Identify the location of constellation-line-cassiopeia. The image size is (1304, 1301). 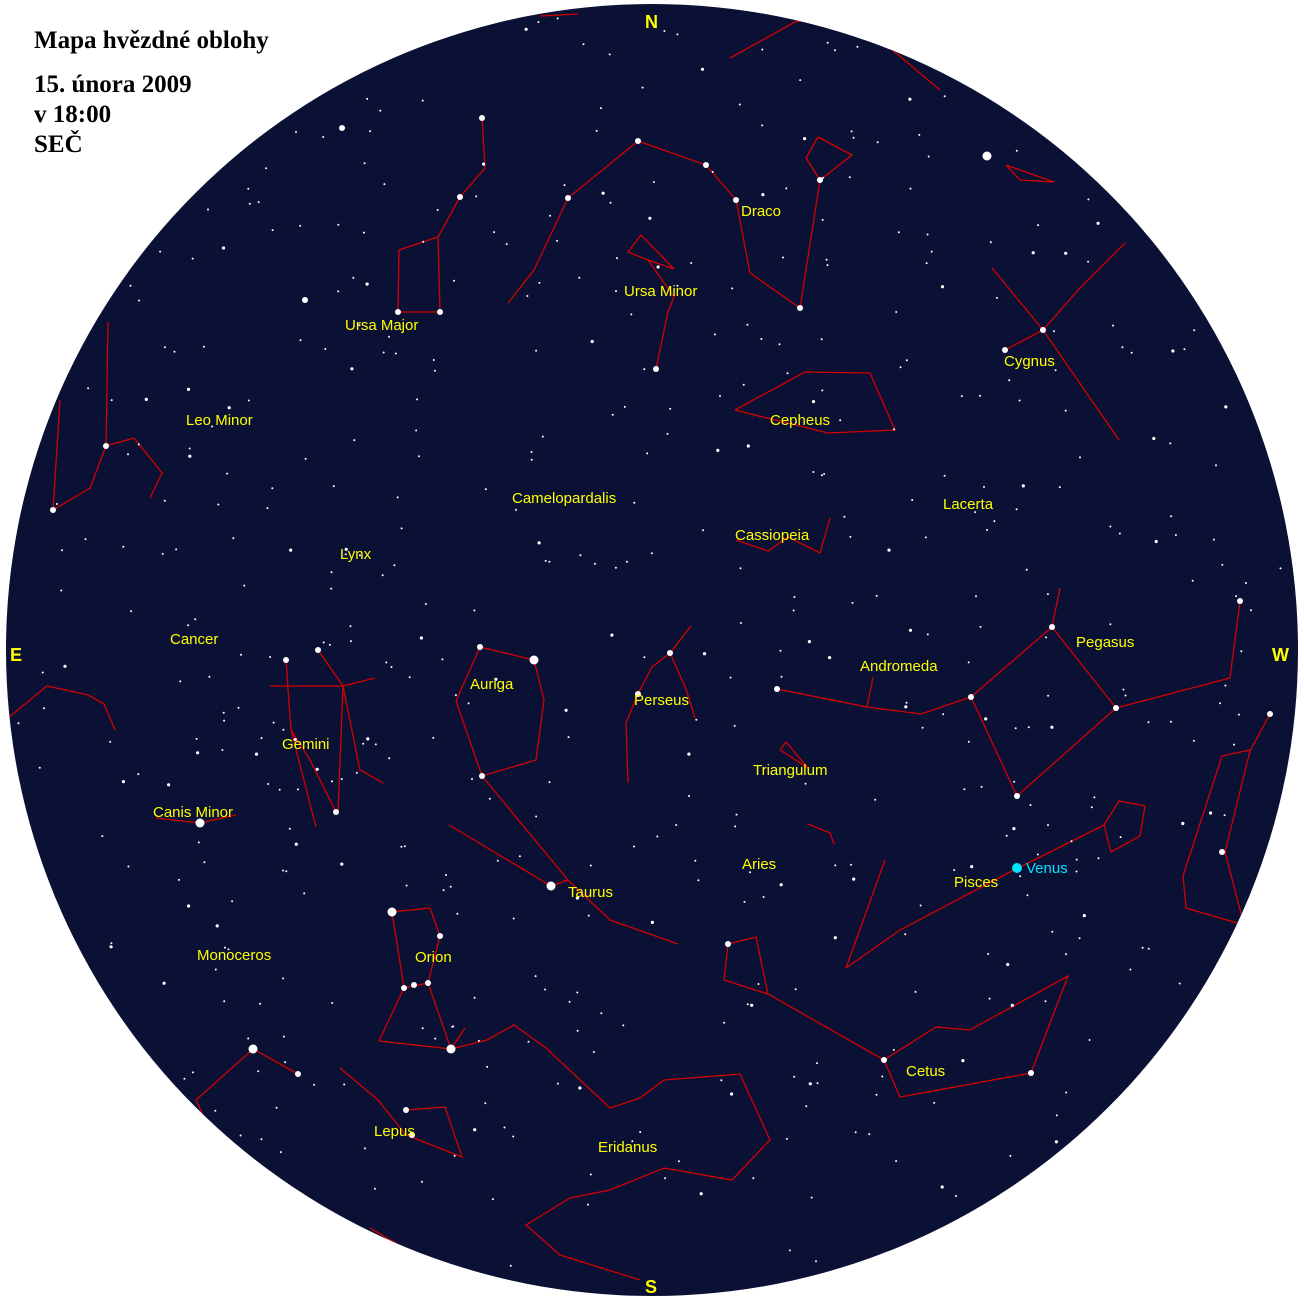
(783, 535).